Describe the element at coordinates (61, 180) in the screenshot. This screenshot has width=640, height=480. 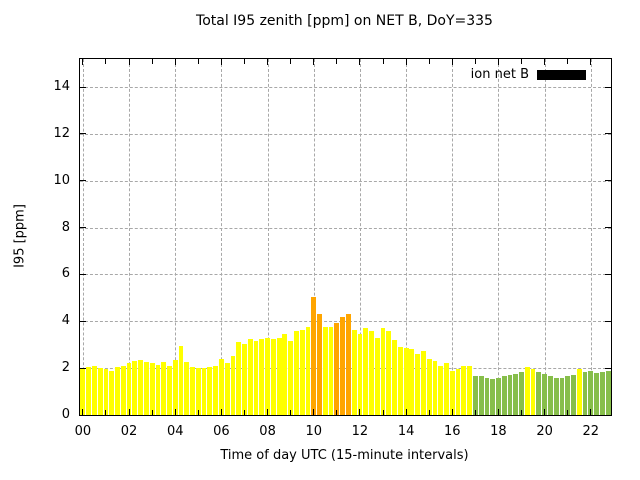
I see `y-tick-label: 10` at that location.